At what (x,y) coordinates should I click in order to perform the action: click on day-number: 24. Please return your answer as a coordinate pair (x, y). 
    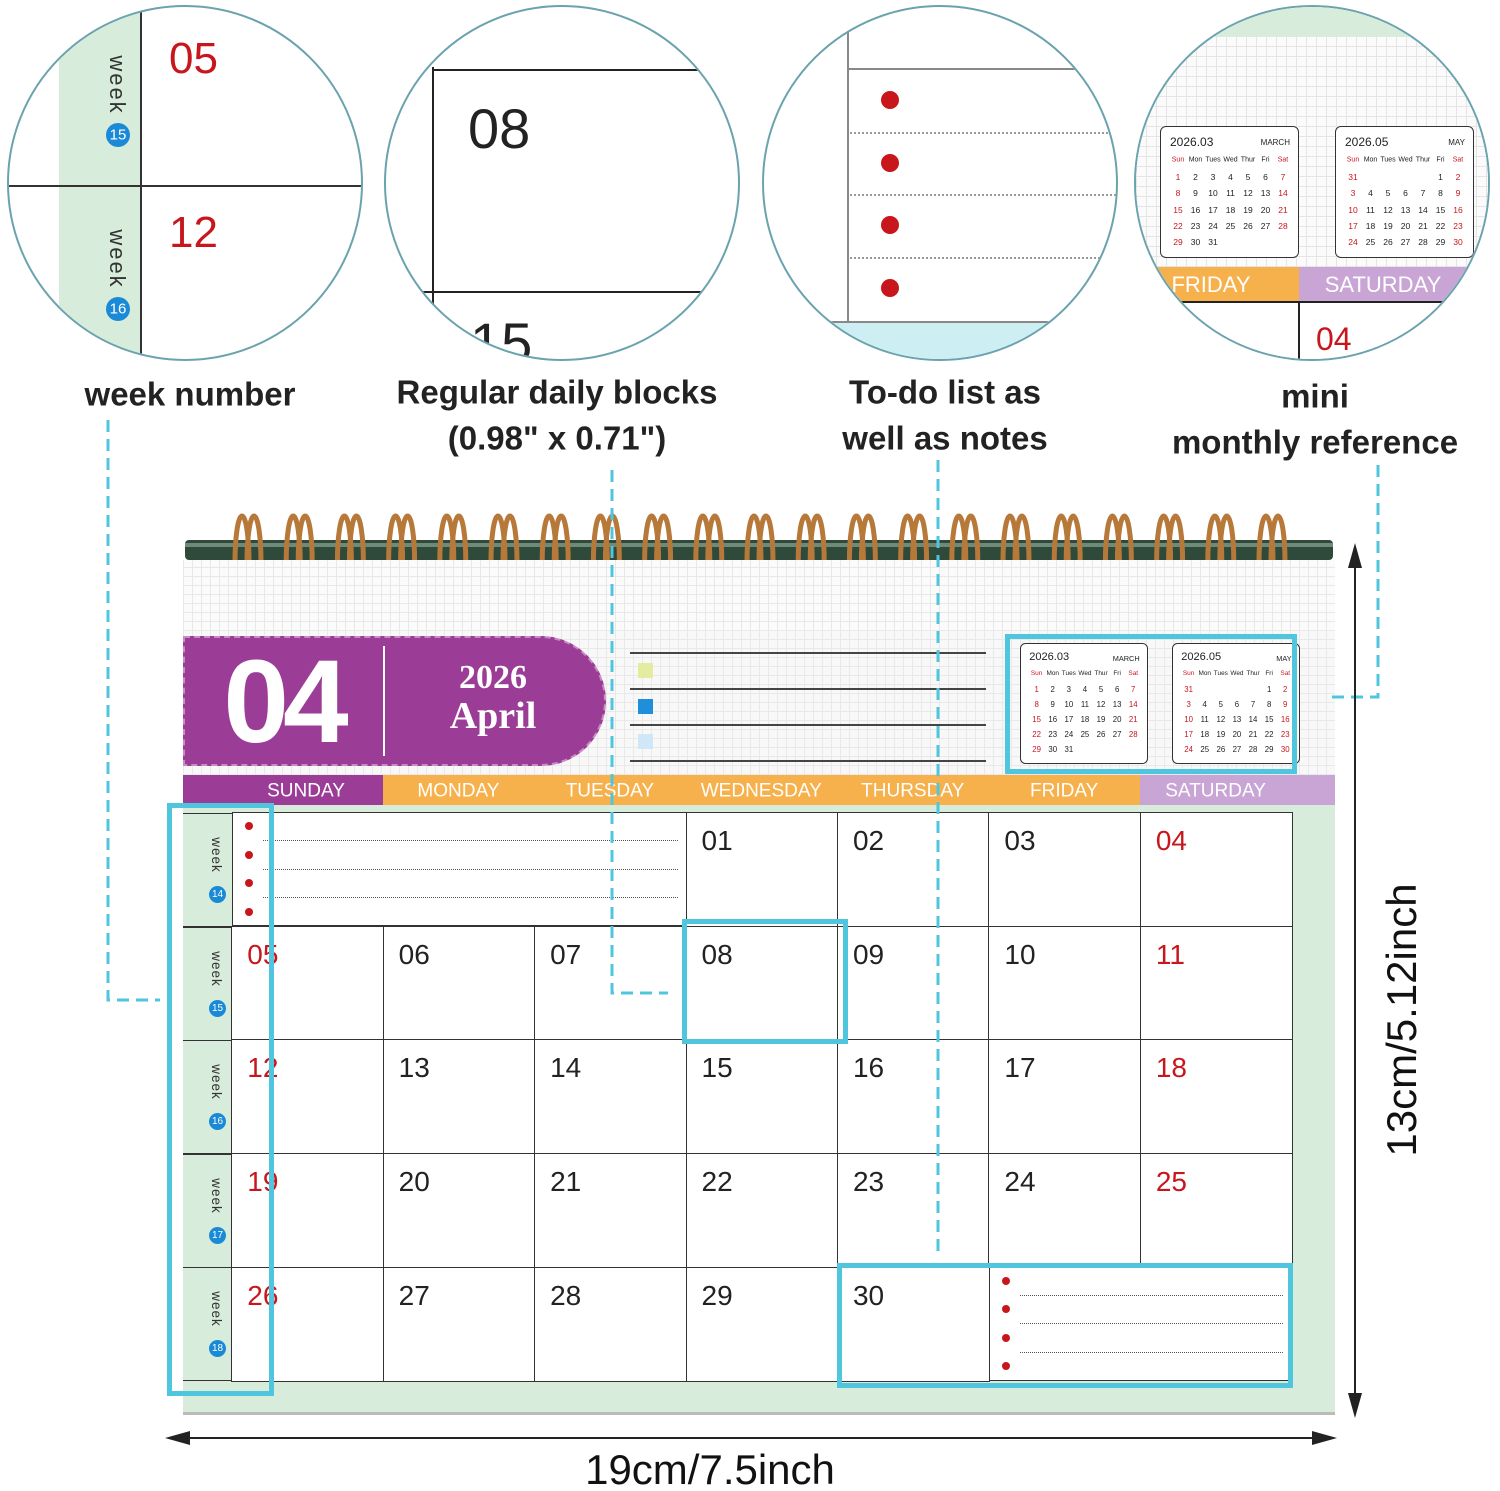
    Looking at the image, I should click on (1020, 1182).